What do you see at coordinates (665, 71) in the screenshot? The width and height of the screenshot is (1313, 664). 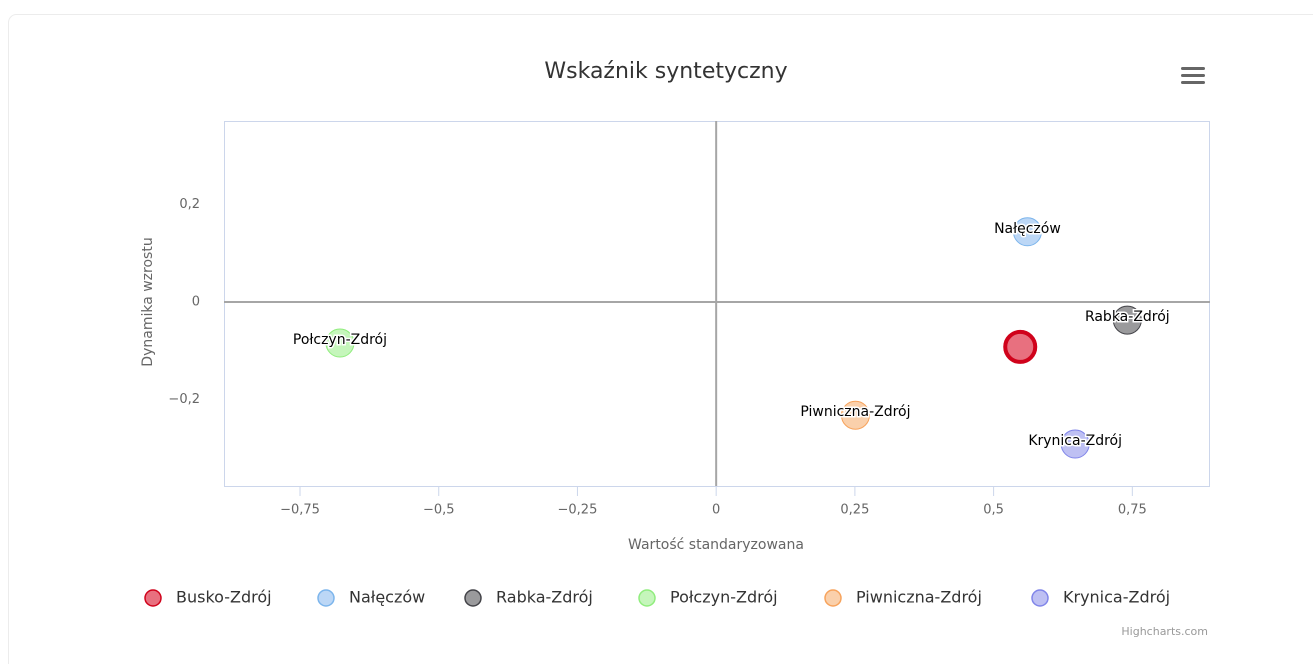 I see `chart-title: Wskaźnik syntetyczny` at bounding box center [665, 71].